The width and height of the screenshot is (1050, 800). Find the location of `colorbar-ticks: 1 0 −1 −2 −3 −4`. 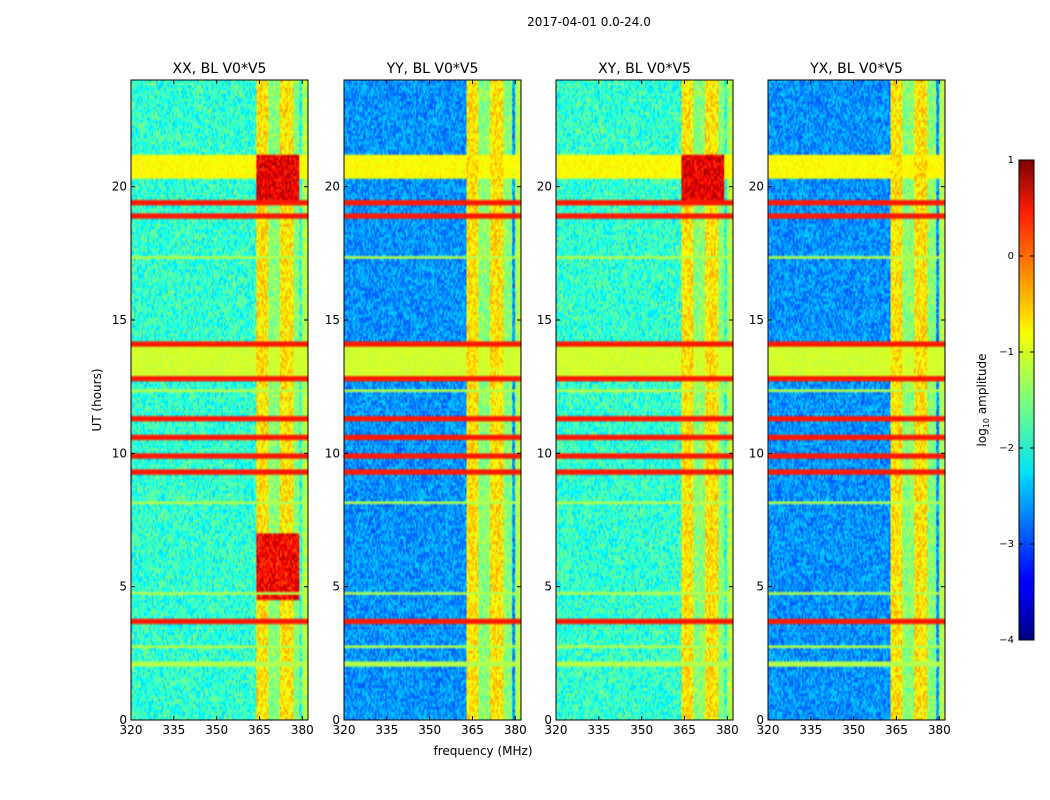

colorbar-ticks: 1 0 −1 −2 −3 −4 is located at coordinates (1016, 400).